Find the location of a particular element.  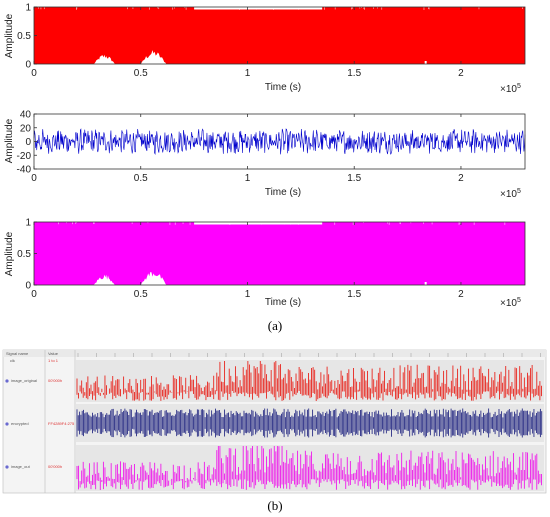

waveform-trace-encrypted is located at coordinates (309, 423).